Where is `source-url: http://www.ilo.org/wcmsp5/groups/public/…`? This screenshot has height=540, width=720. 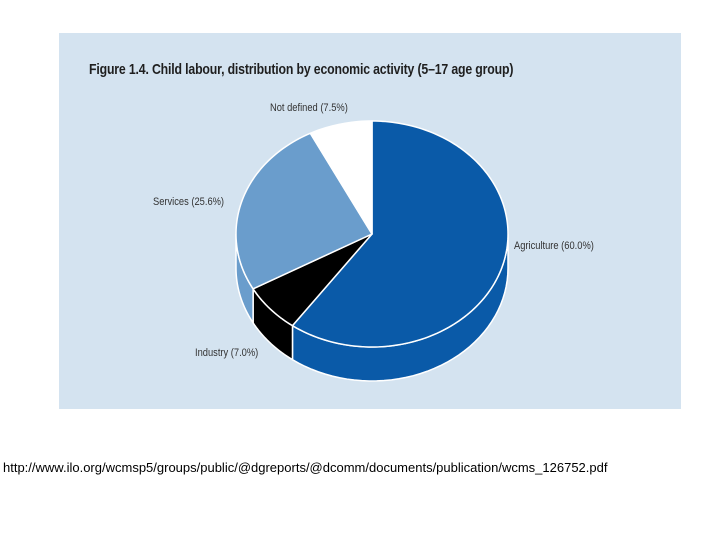 source-url: http://www.ilo.org/wcmsp5/groups/public/… is located at coordinates (305, 467).